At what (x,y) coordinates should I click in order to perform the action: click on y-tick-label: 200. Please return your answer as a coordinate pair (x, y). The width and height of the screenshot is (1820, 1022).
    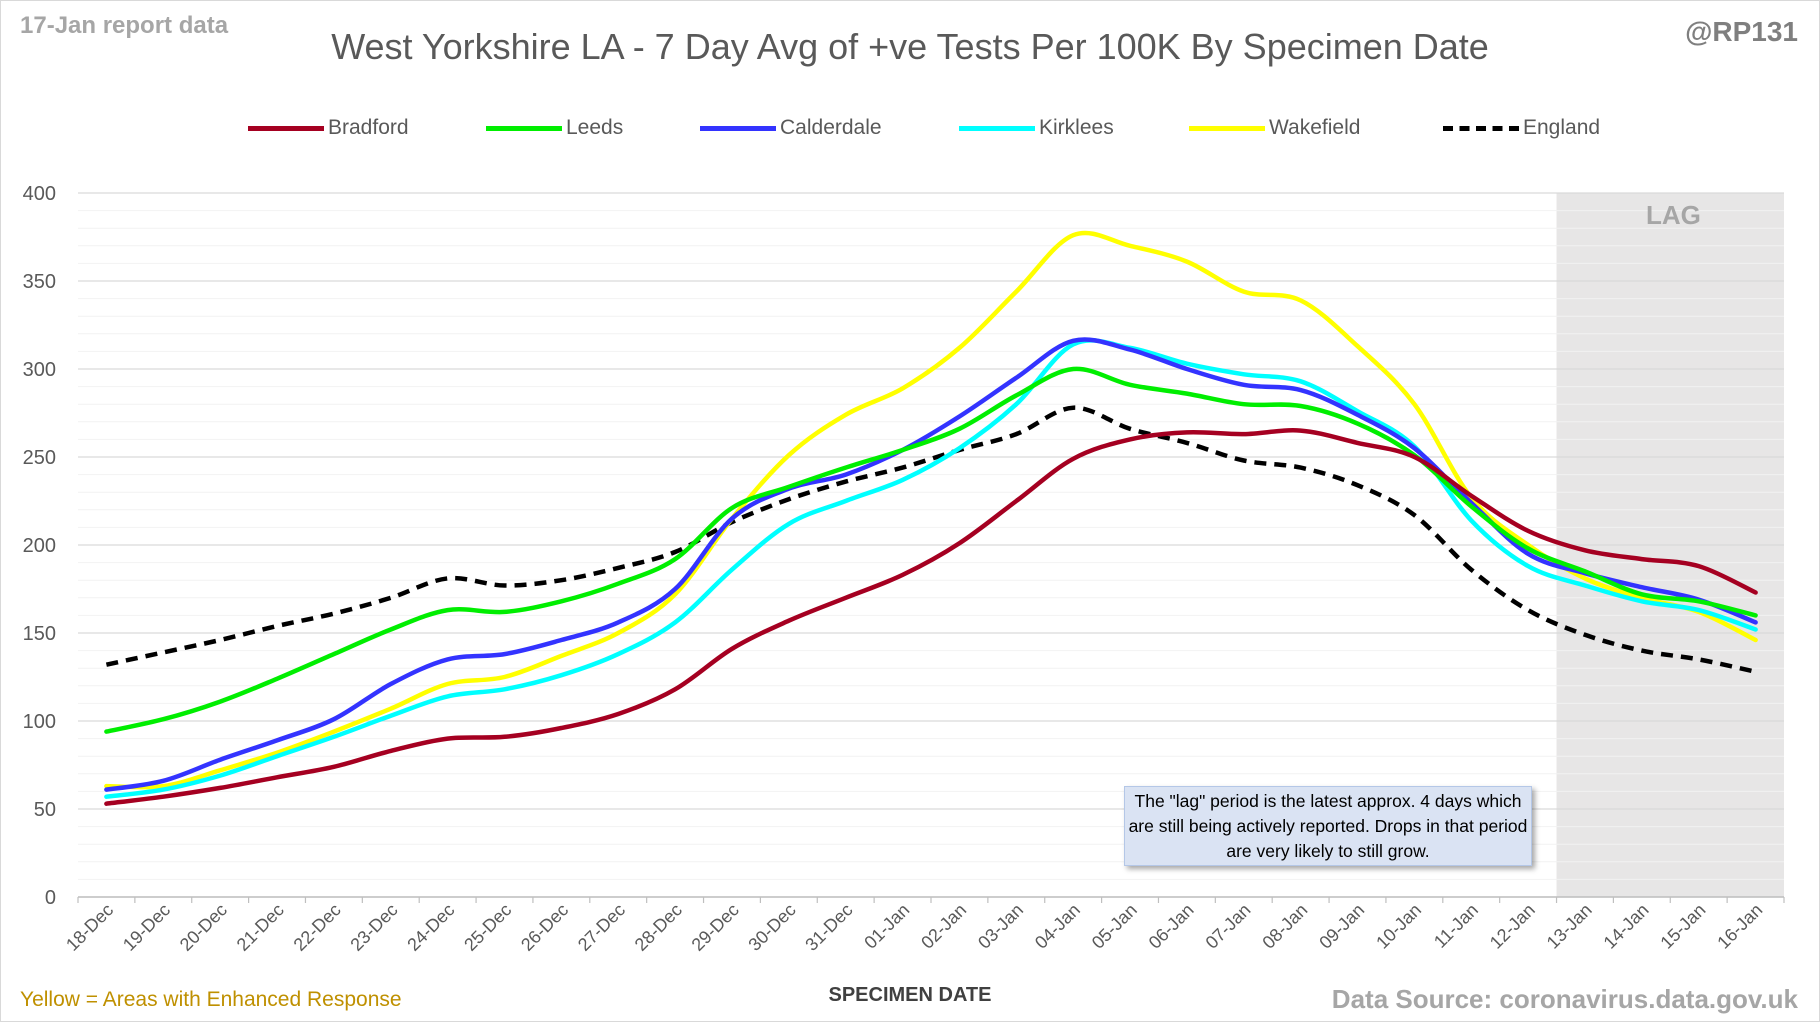
    Looking at the image, I should click on (39, 546).